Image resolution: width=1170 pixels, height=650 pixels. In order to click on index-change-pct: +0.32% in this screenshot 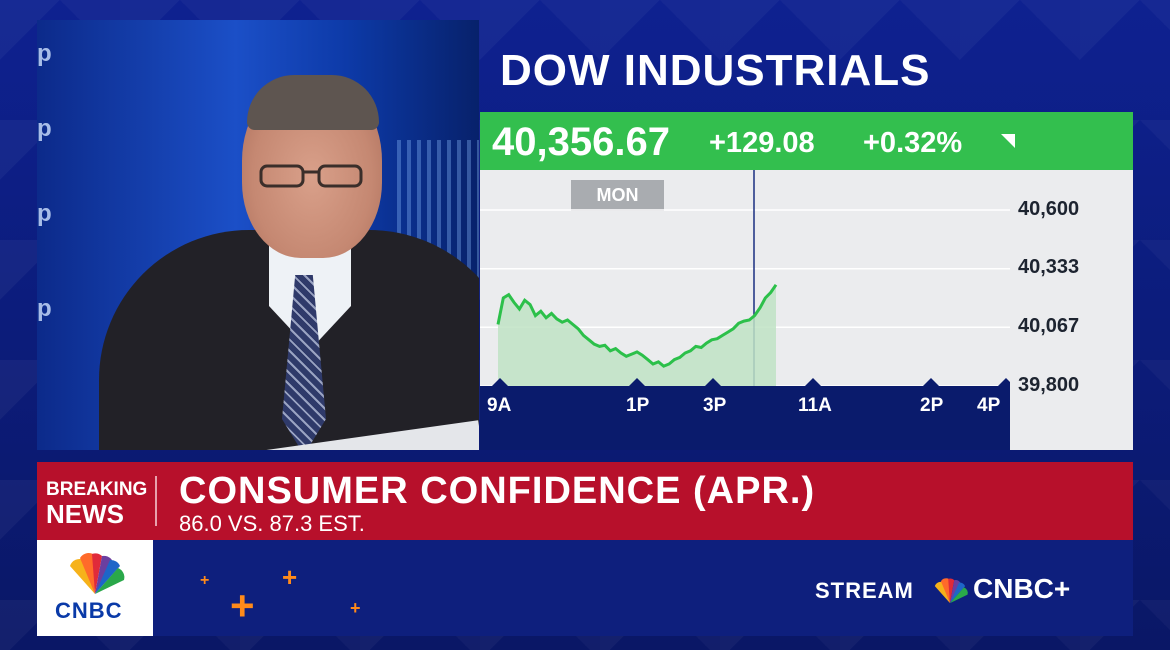, I will do `click(913, 143)`.